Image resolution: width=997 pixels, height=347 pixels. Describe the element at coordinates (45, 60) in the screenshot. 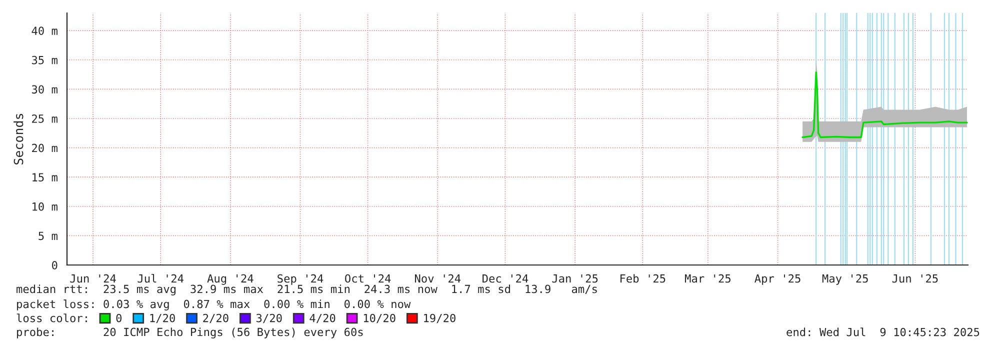

I see `y-tick-label: 35 m` at that location.